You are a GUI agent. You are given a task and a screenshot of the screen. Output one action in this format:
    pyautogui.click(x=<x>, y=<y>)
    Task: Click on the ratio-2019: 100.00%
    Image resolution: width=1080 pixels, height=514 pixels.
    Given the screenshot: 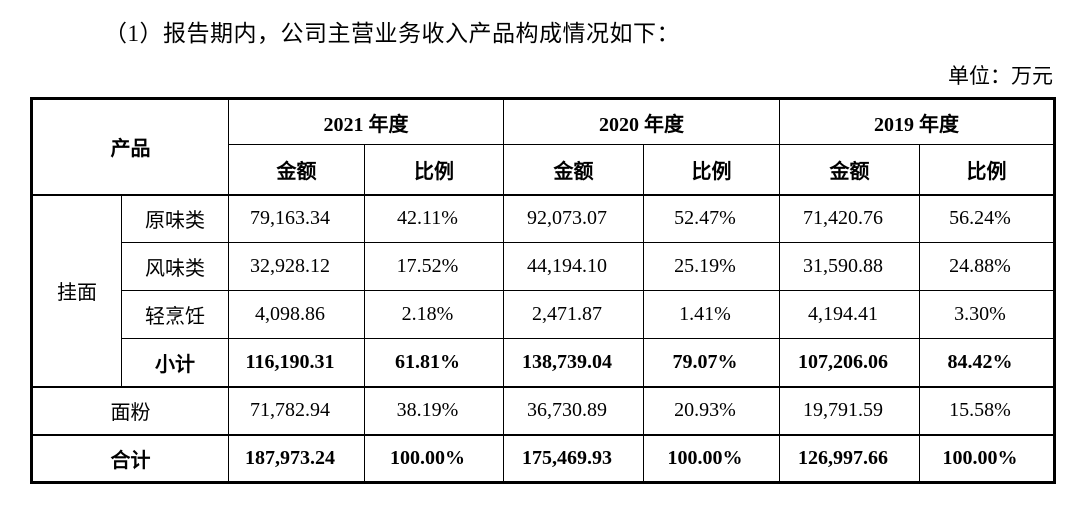 What is the action you would take?
    pyautogui.click(x=987, y=458)
    